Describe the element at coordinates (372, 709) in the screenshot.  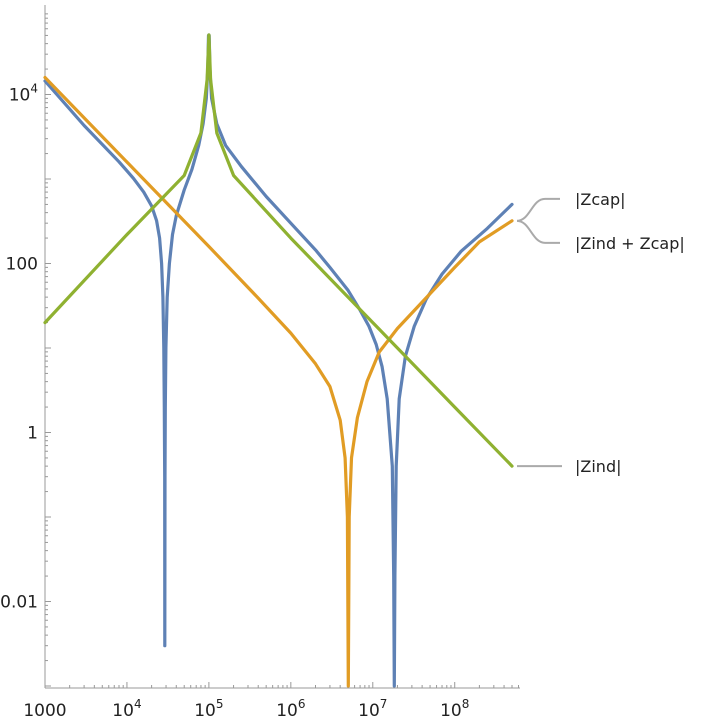
I see `x-tick-label: 10⁷` at that location.